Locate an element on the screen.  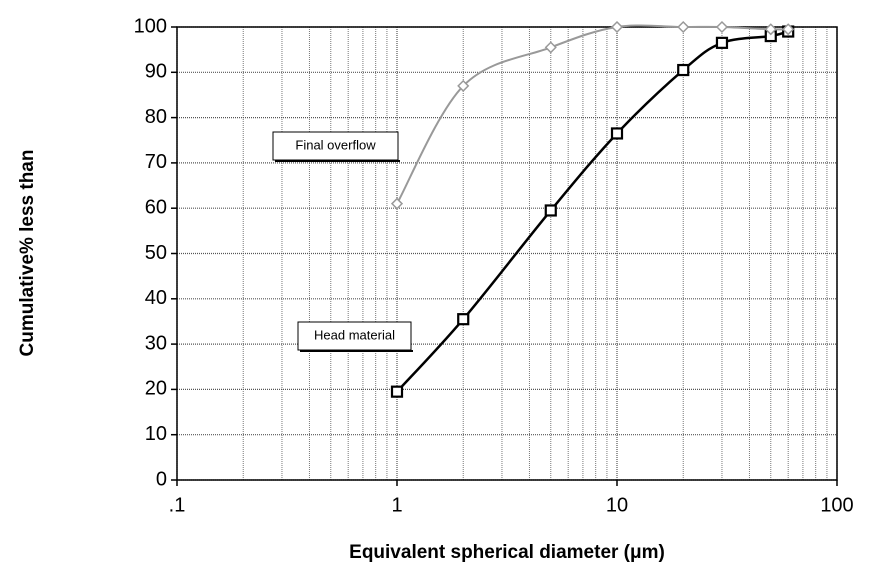
y-tick-label: 40 is located at coordinates (156, 298).